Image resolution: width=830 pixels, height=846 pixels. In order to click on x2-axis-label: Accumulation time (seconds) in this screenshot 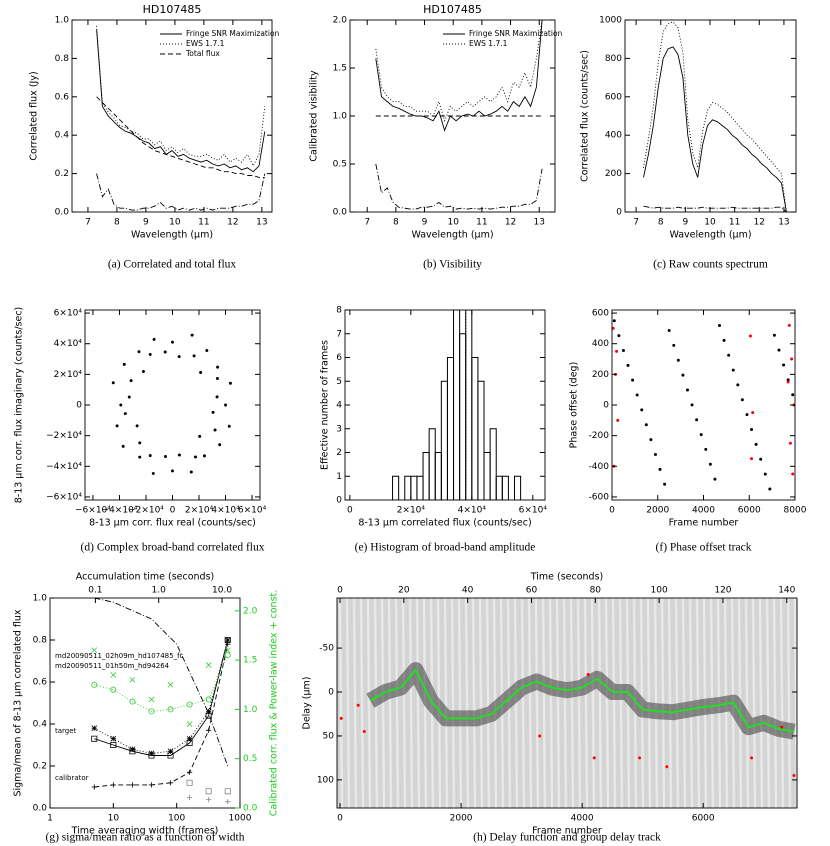, I will do `click(145, 577)`.